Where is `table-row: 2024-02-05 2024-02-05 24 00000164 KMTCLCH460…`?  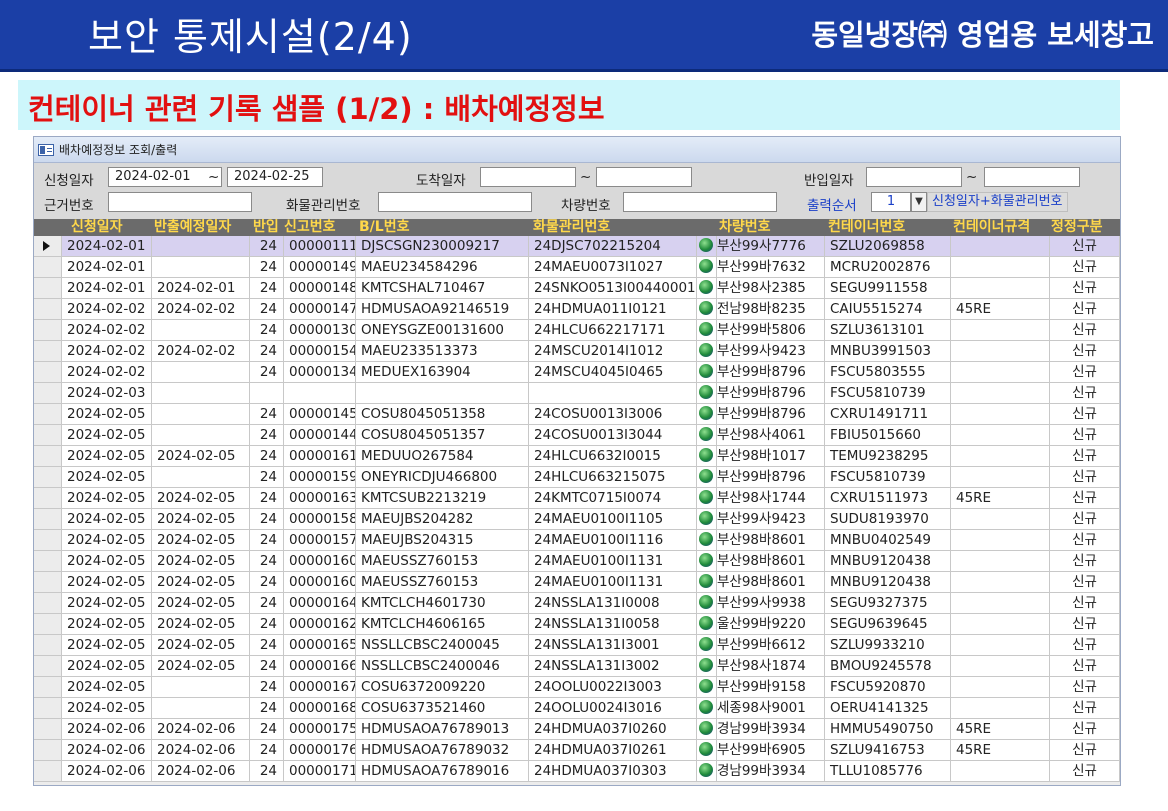 table-row: 2024-02-05 2024-02-05 24 00000164 KMTCLCH460… is located at coordinates (577, 603).